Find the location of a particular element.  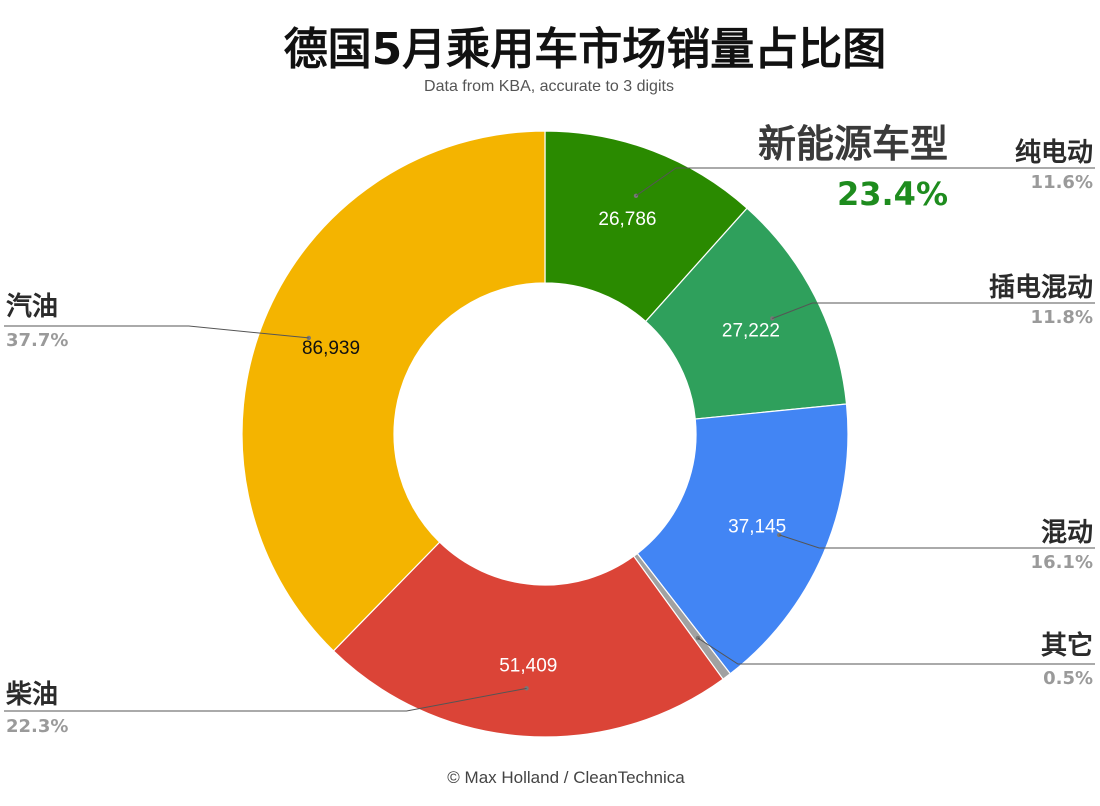

slice-value-label: 37,145 is located at coordinates (757, 526).